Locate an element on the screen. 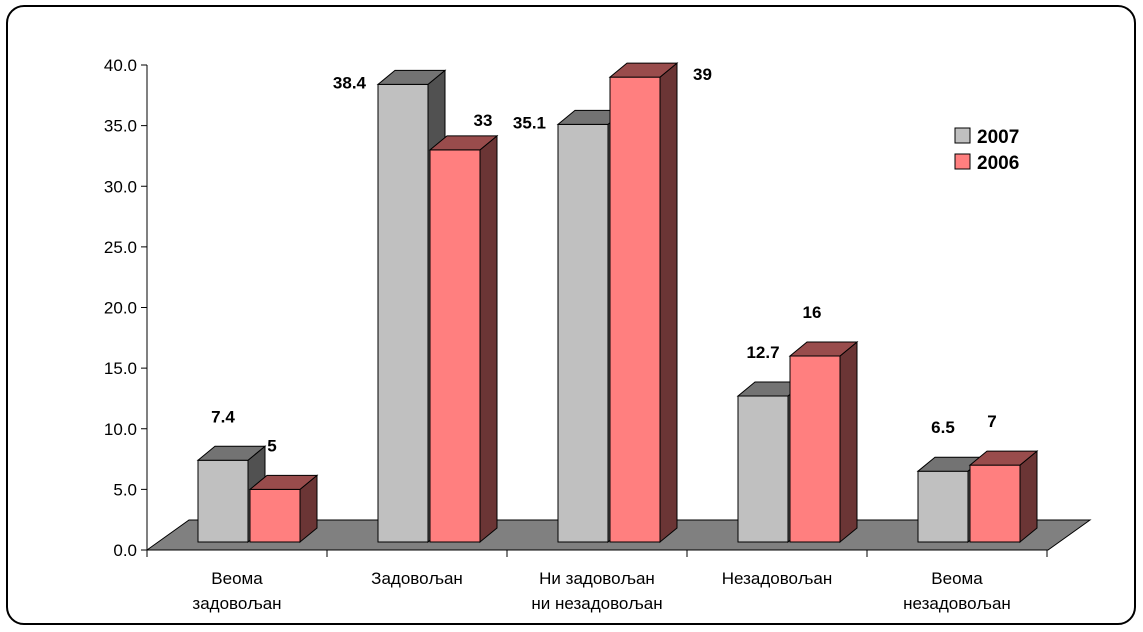 Image resolution: width=1143 pixels, height=632 pixels. category-label: Задовољан is located at coordinates (417, 578).